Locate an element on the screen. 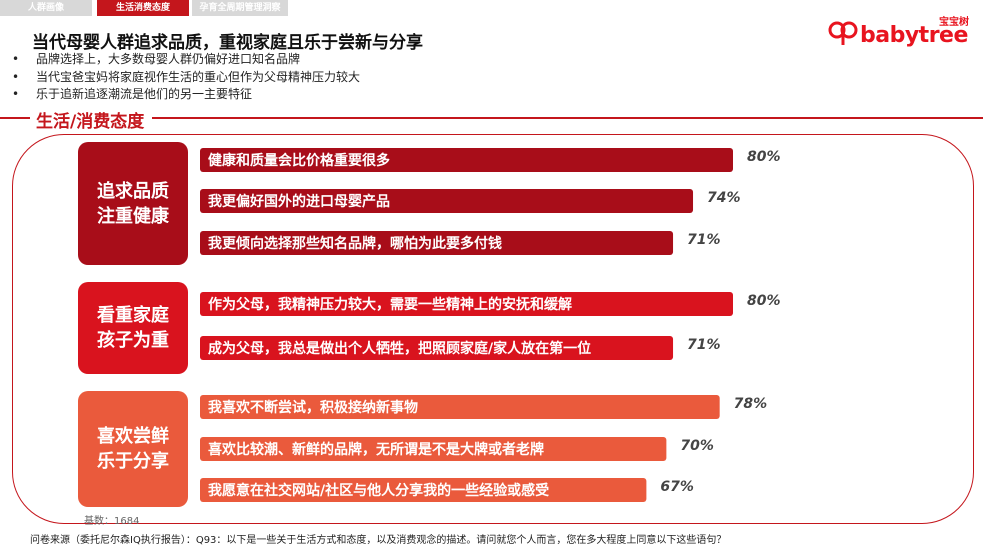  babytree-logo: babytree 宝宝树 is located at coordinates (900, 31).